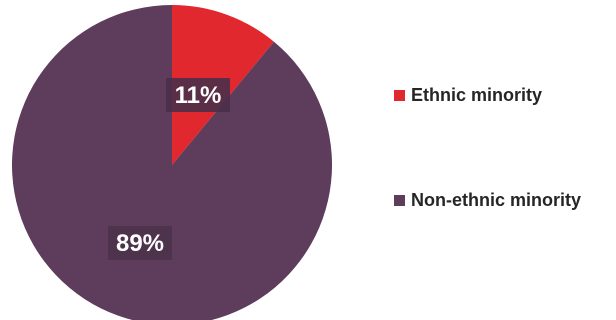 The width and height of the screenshot is (616, 320). Describe the element at coordinates (399, 95) in the screenshot. I see `legend-swatch-ethnic-minority` at that location.